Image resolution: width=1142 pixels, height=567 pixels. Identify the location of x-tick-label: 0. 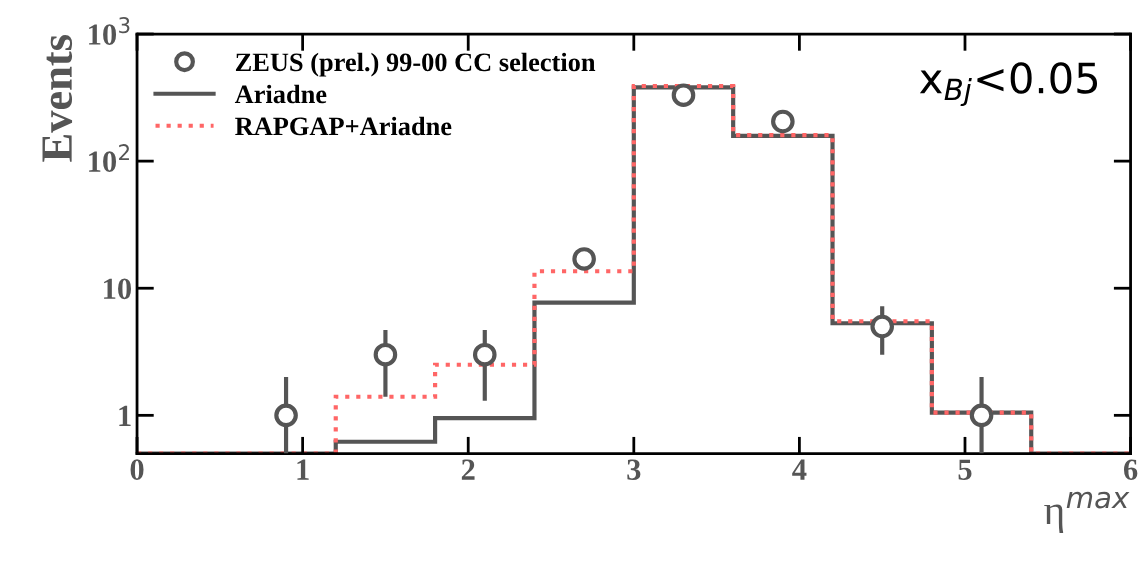
(137, 469).